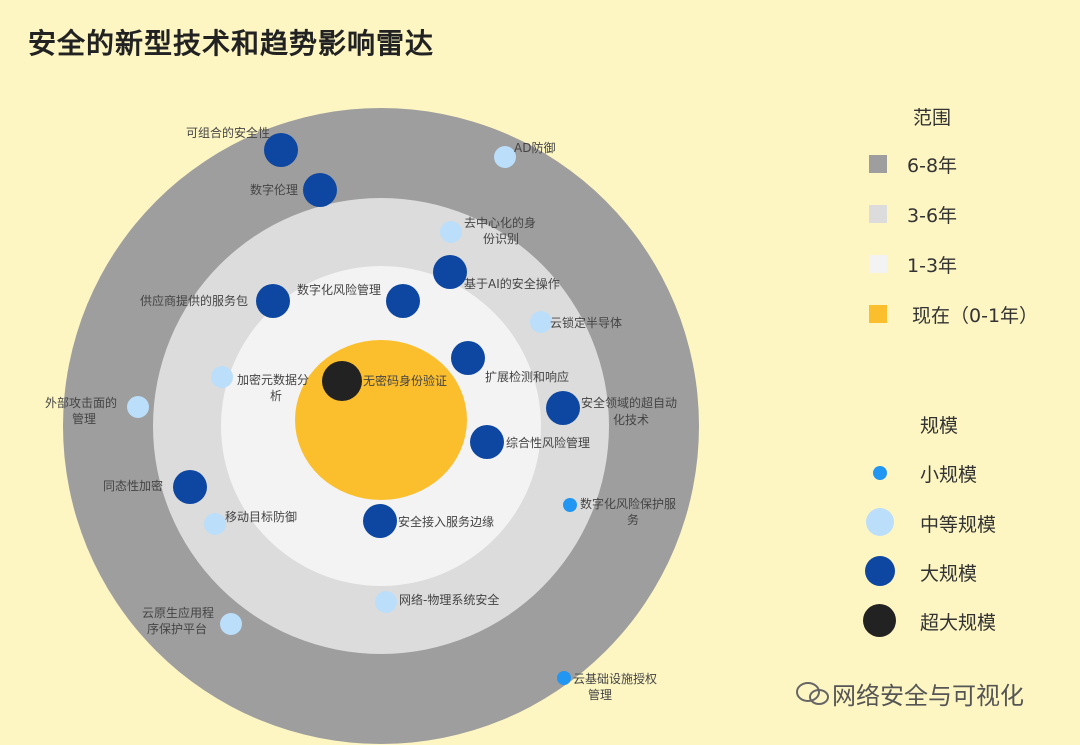  I want to click on tech-label: 云基础设施授权, so click(615, 678).